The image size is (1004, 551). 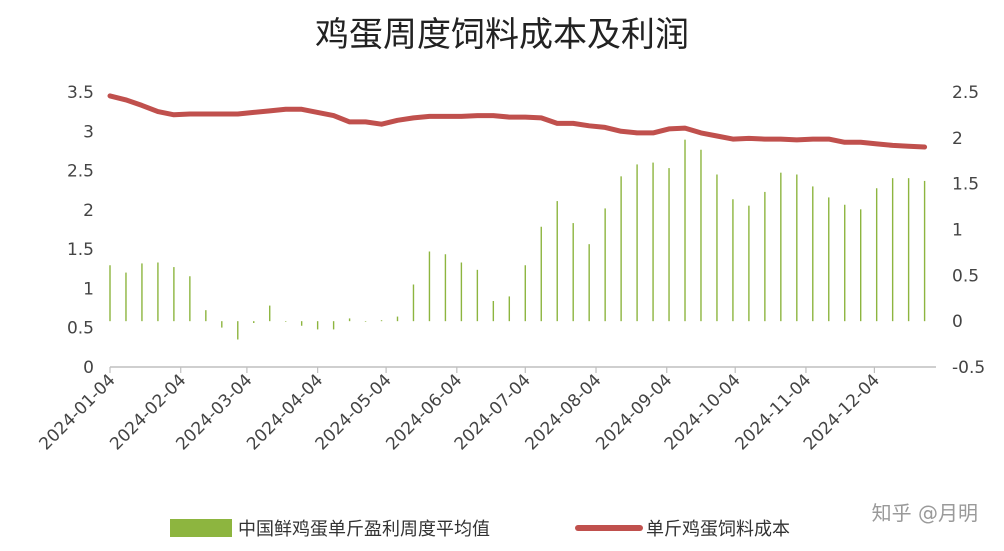 I want to click on legend-swatch-bar, so click(x=201, y=528).